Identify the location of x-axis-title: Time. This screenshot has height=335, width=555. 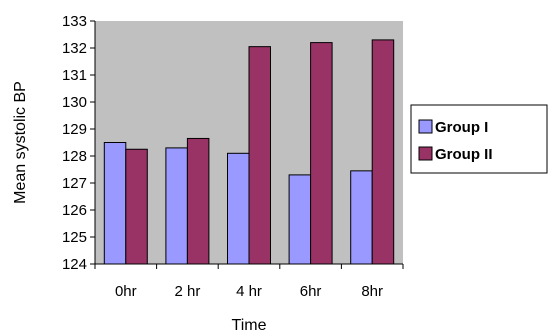
(249, 325).